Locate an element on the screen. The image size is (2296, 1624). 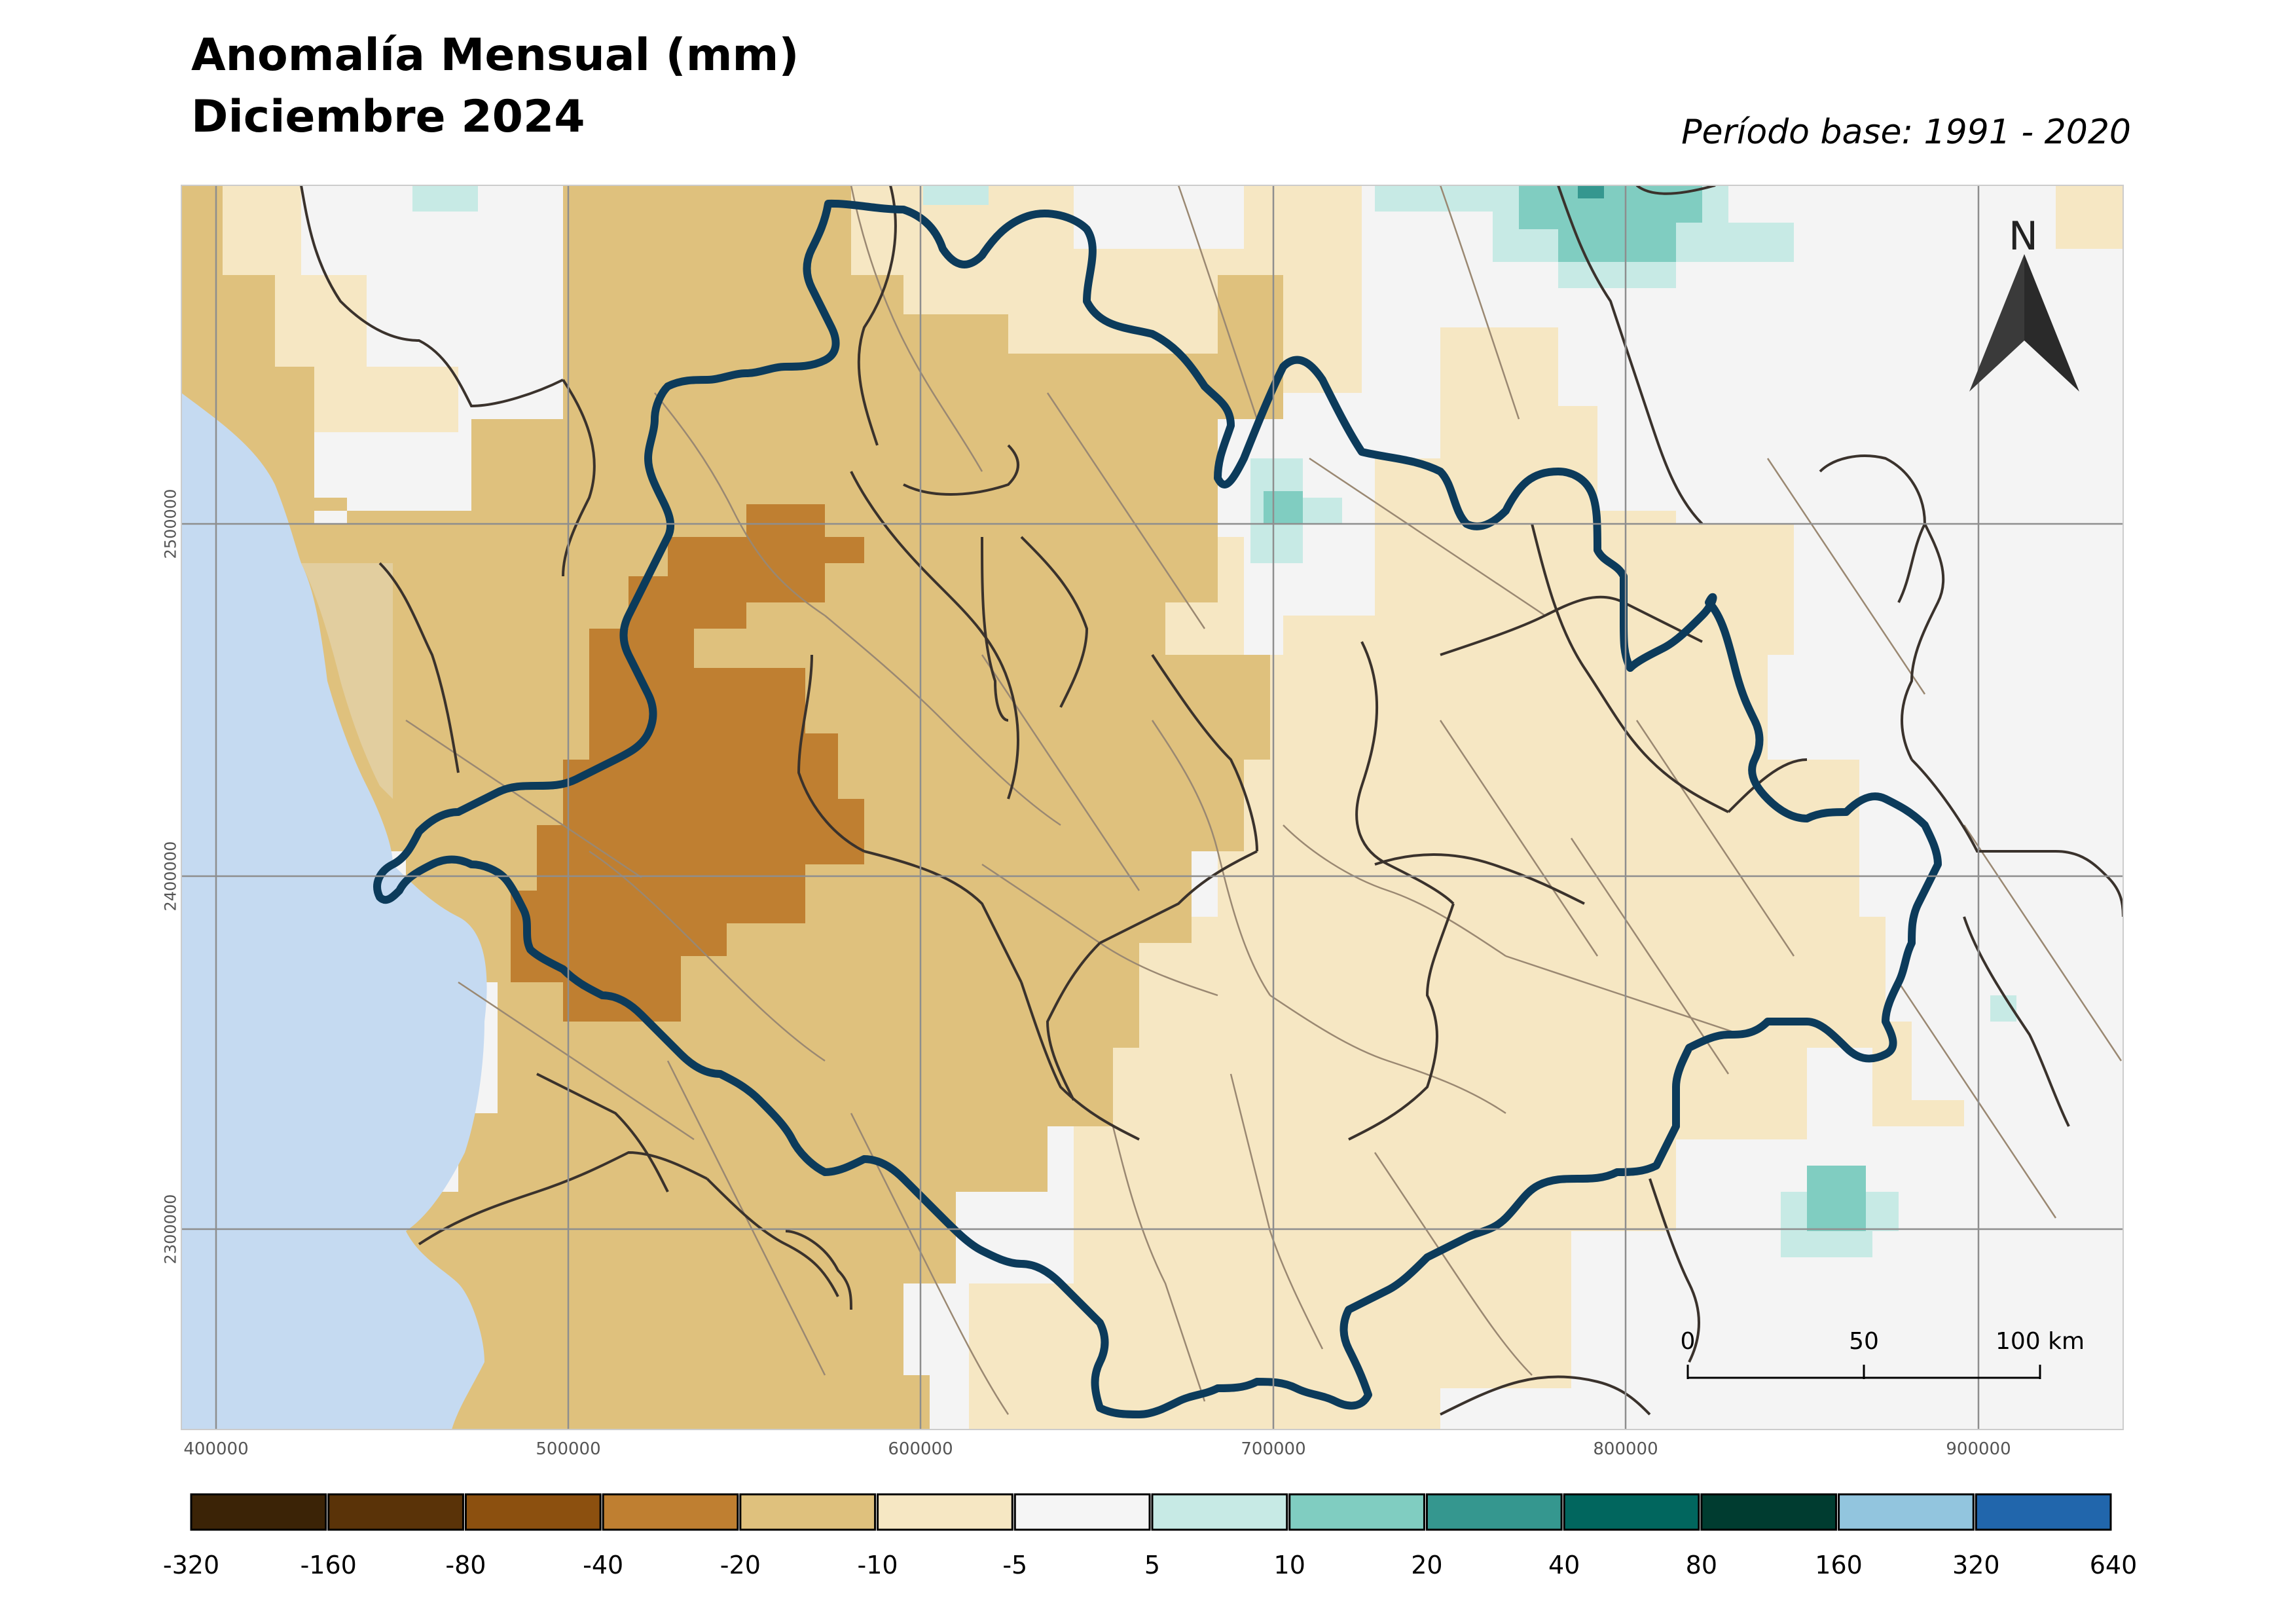
legend-label: -40 is located at coordinates (603, 1565).